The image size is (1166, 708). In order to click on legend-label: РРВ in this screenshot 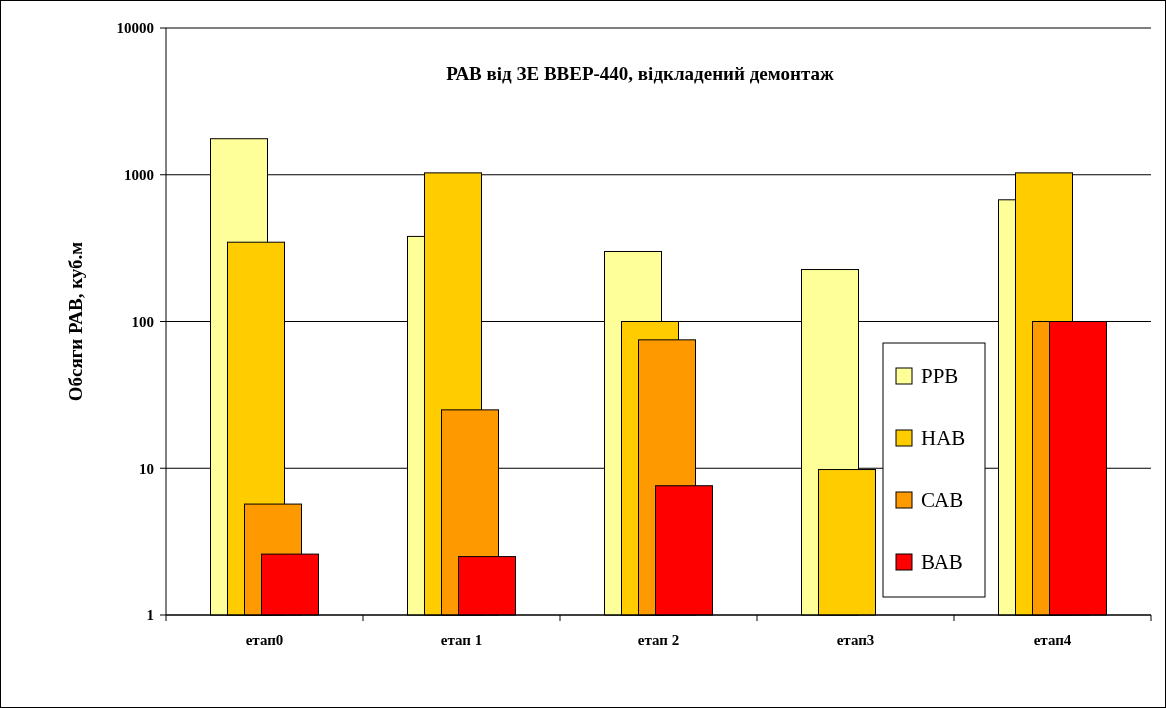, I will do `click(940, 376)`.